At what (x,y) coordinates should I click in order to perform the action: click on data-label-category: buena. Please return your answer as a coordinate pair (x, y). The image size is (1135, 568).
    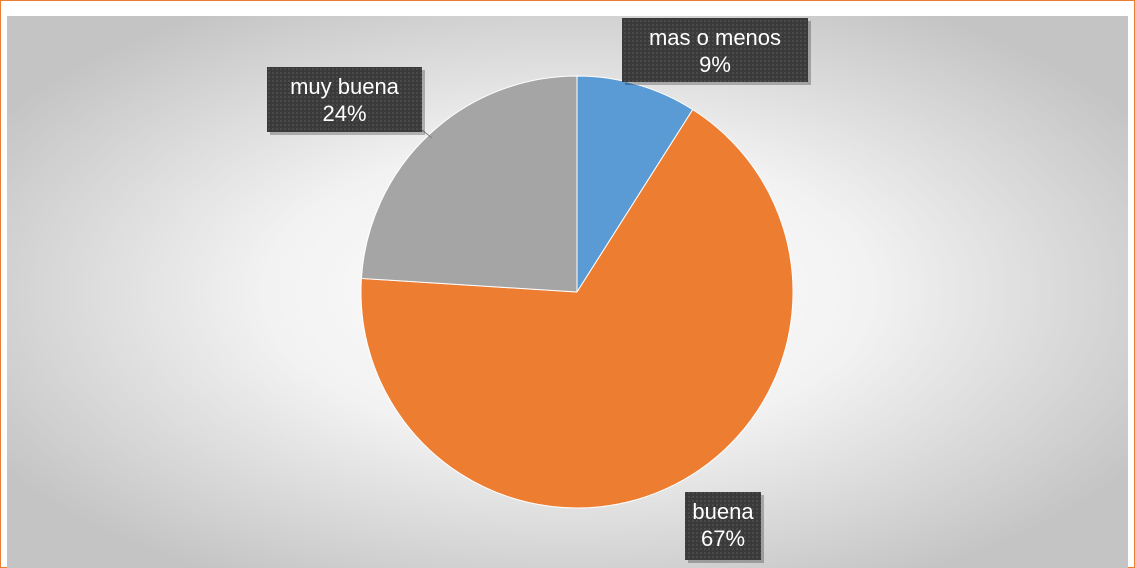
    Looking at the image, I should click on (723, 511).